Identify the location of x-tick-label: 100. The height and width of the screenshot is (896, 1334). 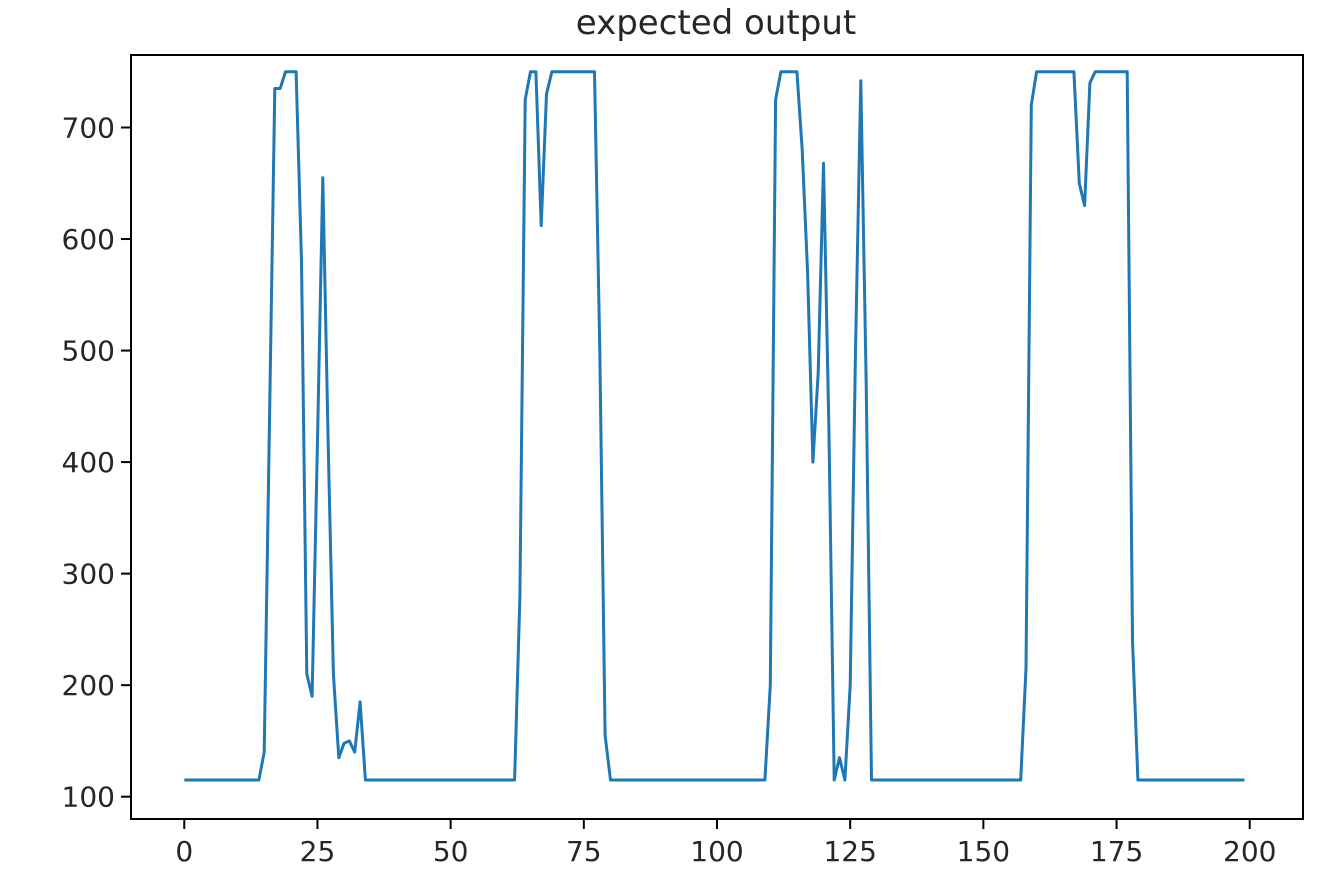
(716, 851).